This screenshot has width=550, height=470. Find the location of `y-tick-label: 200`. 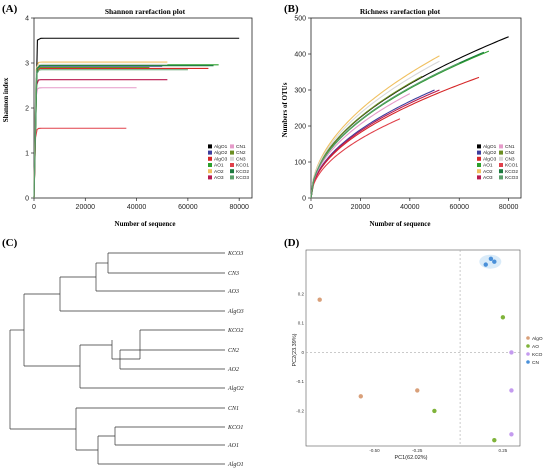

y-tick-label: 200 is located at coordinates (300, 127).